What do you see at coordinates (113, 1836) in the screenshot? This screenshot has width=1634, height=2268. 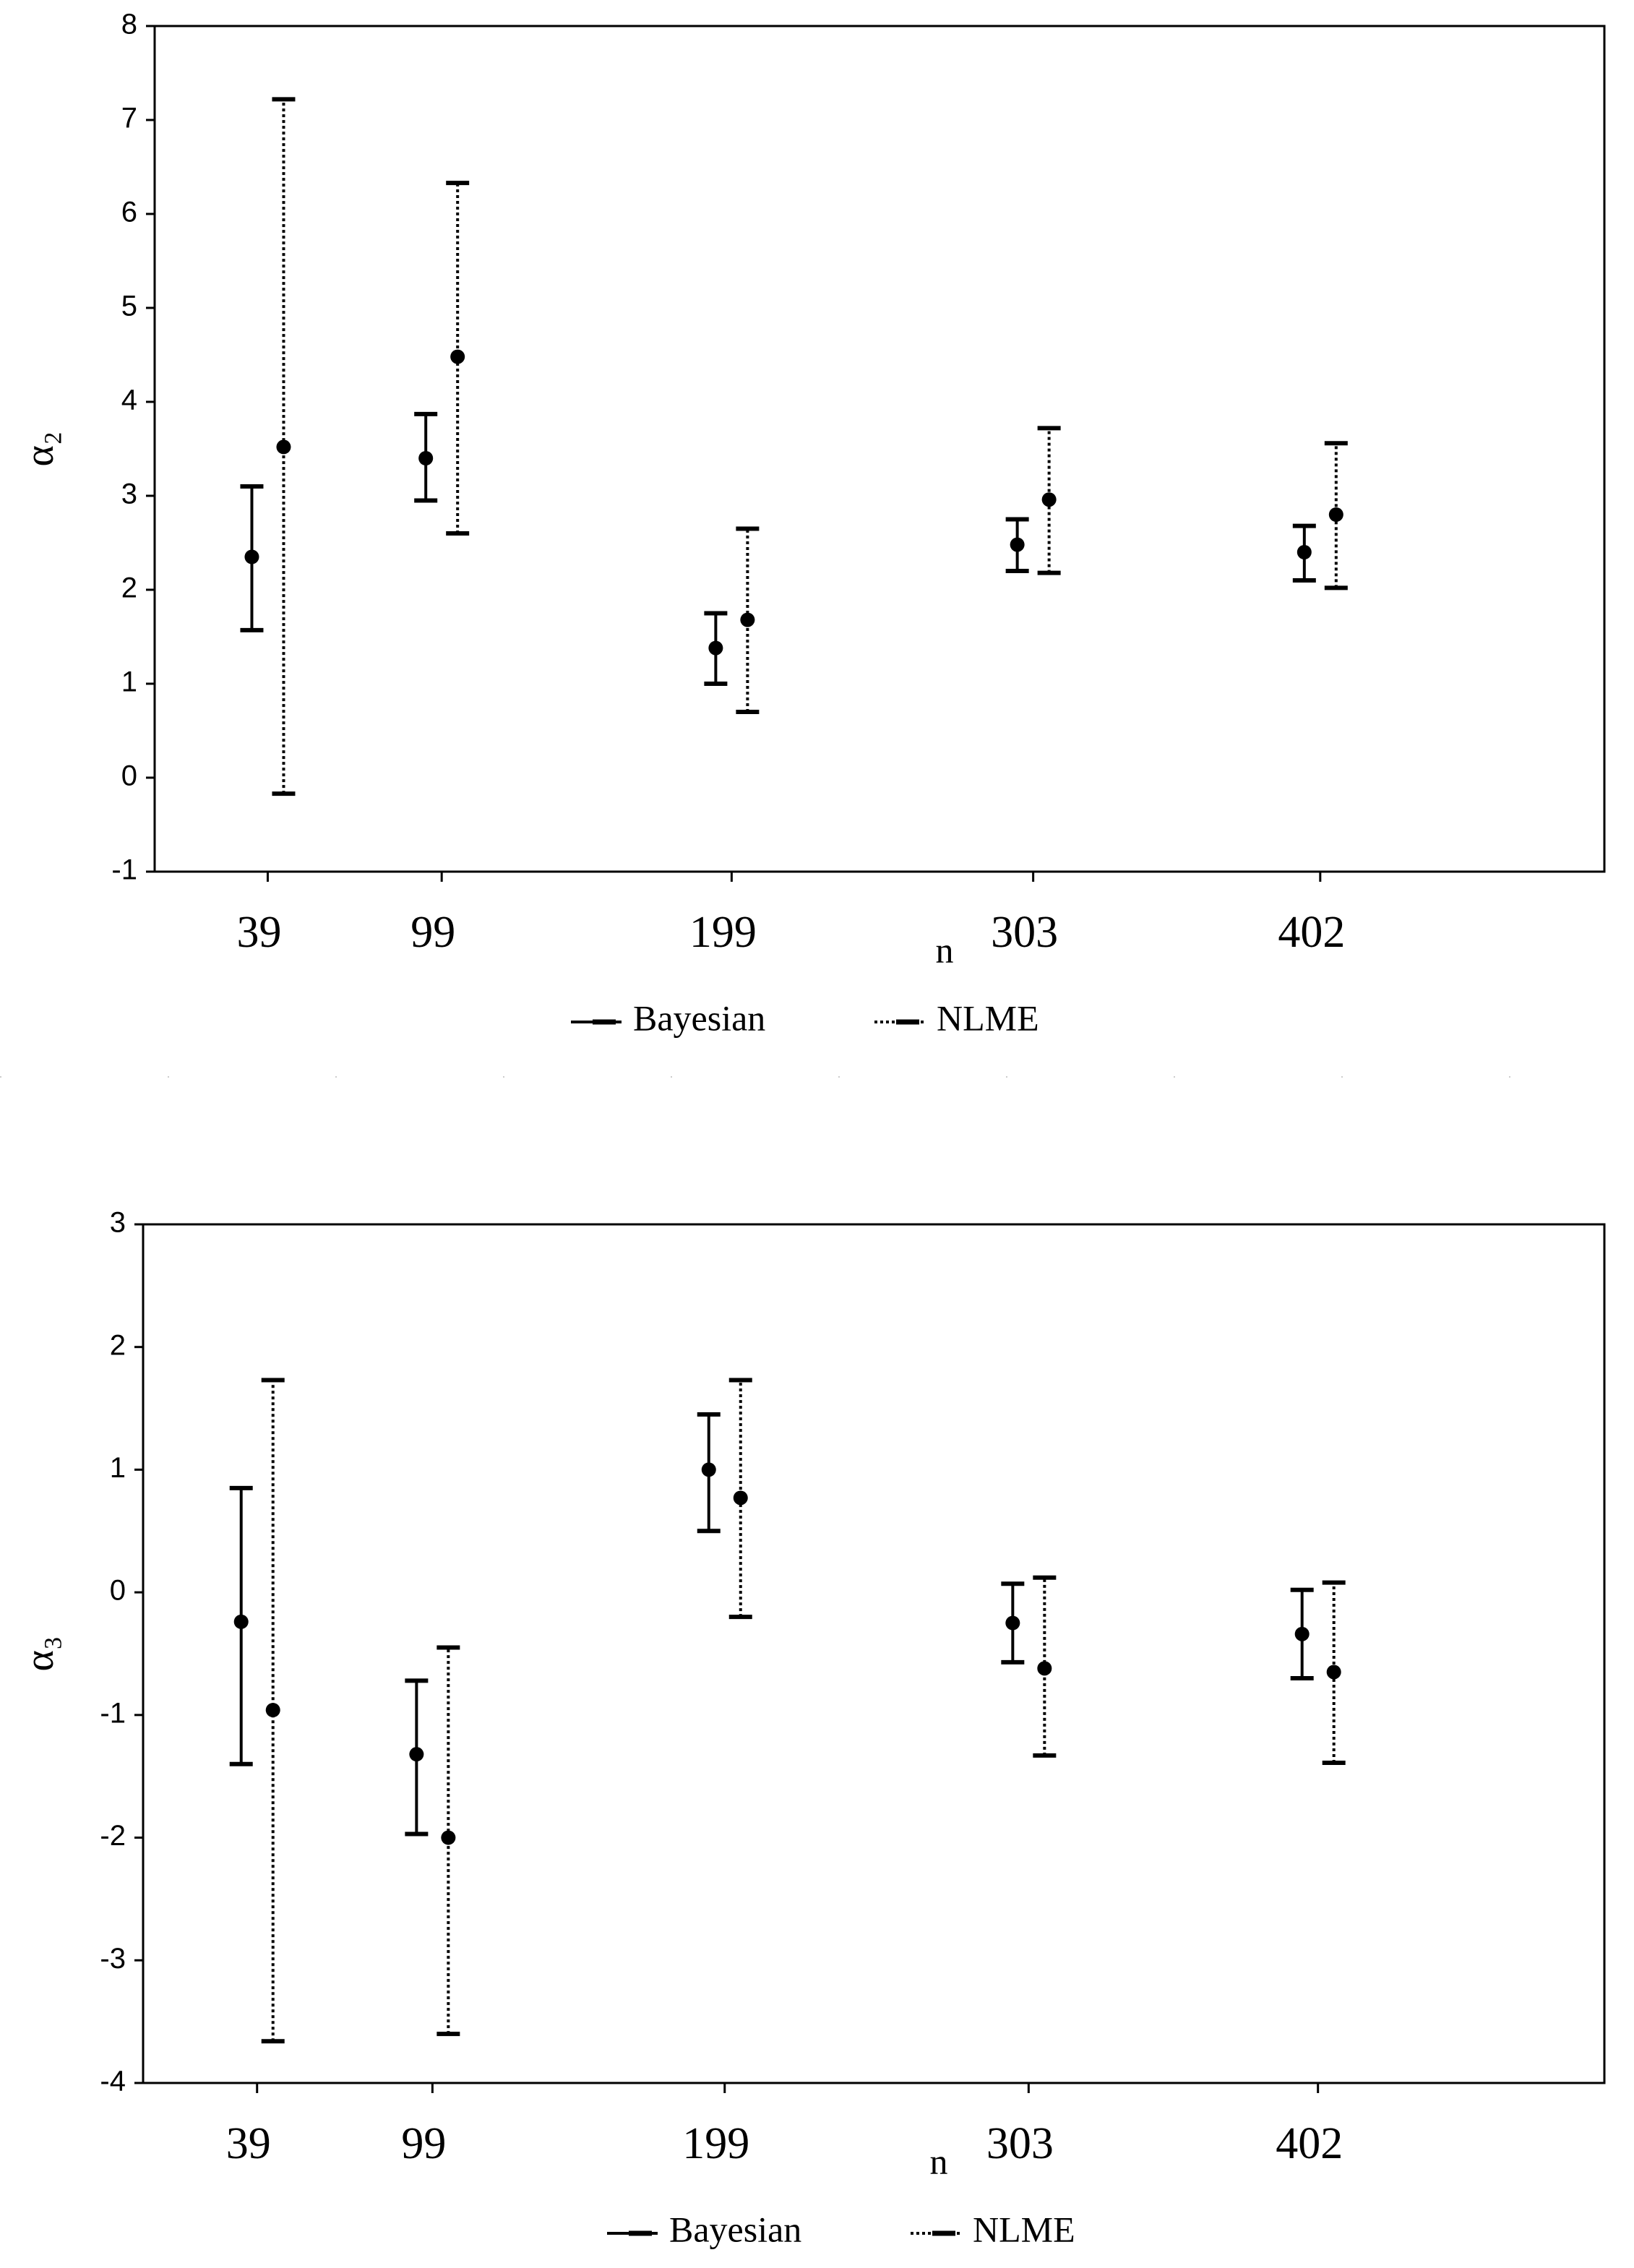 I see `y-tick-label: -2` at bounding box center [113, 1836].